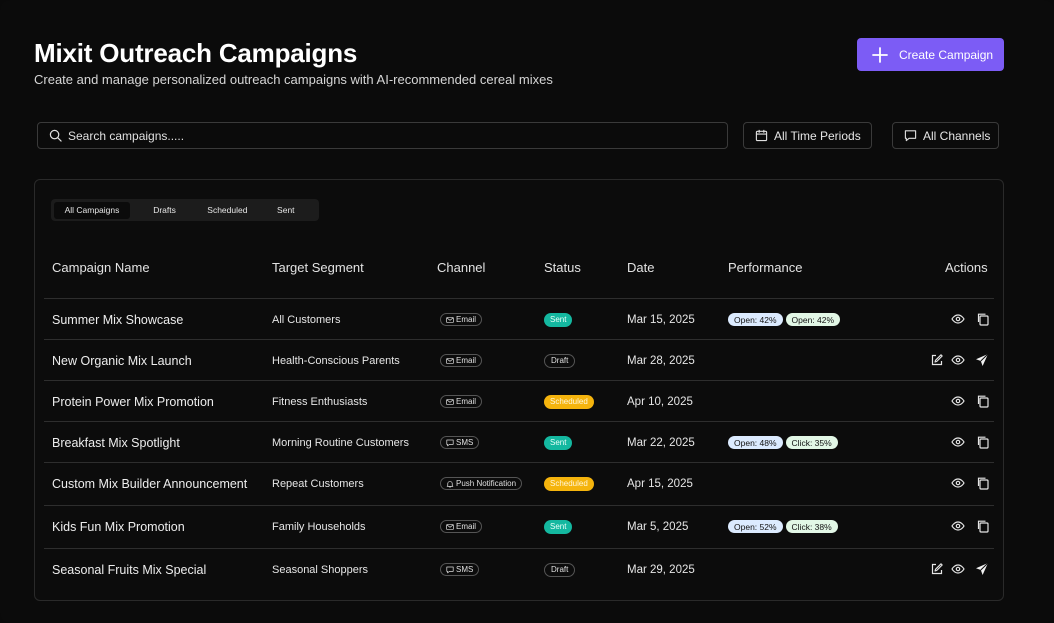 The height and width of the screenshot is (623, 1054). What do you see at coordinates (318, 483) in the screenshot?
I see `target-segment: Repeat Customers` at bounding box center [318, 483].